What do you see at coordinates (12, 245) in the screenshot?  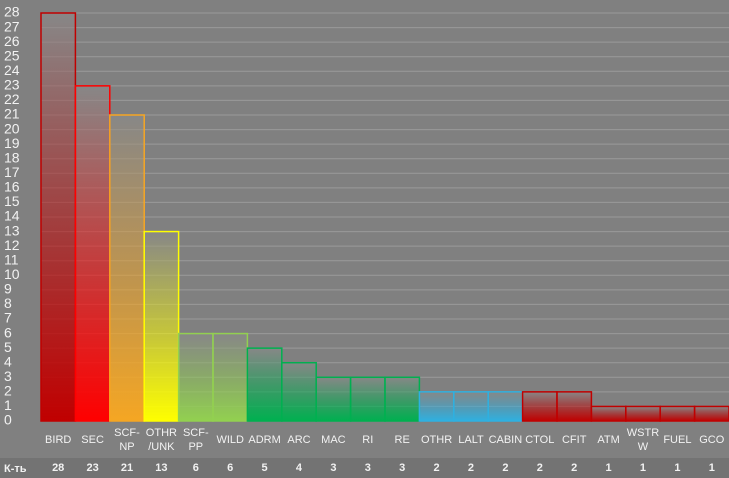 I see `y-tick-label: 12` at bounding box center [12, 245].